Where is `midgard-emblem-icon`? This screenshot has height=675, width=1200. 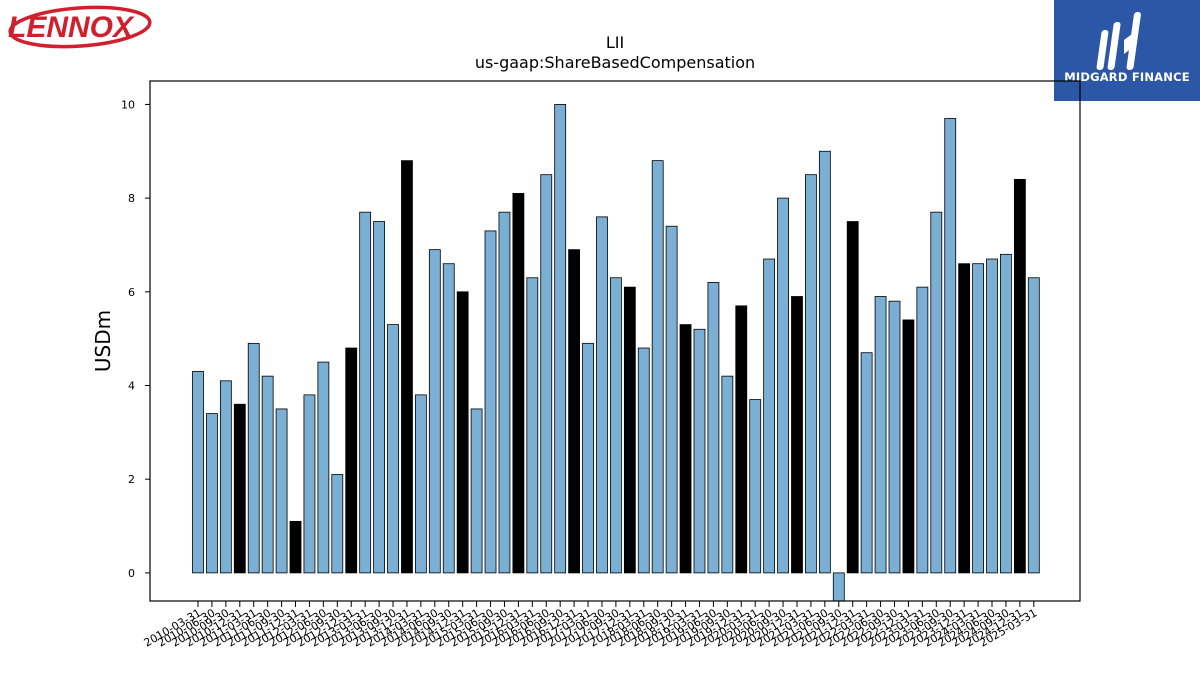 midgard-emblem-icon is located at coordinates (1118, 41).